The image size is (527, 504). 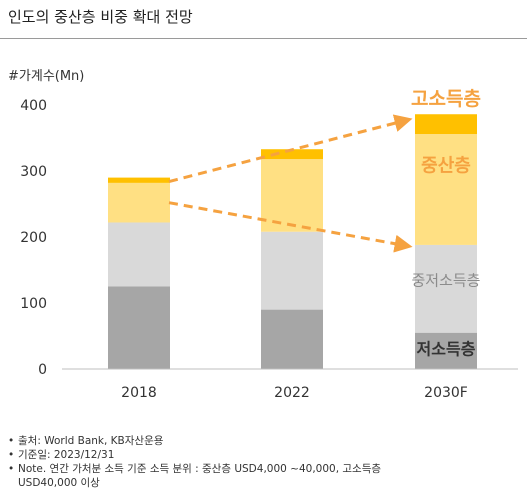 What do you see at coordinates (33, 304) in the screenshot?
I see `y-tick-label: 100` at bounding box center [33, 304].